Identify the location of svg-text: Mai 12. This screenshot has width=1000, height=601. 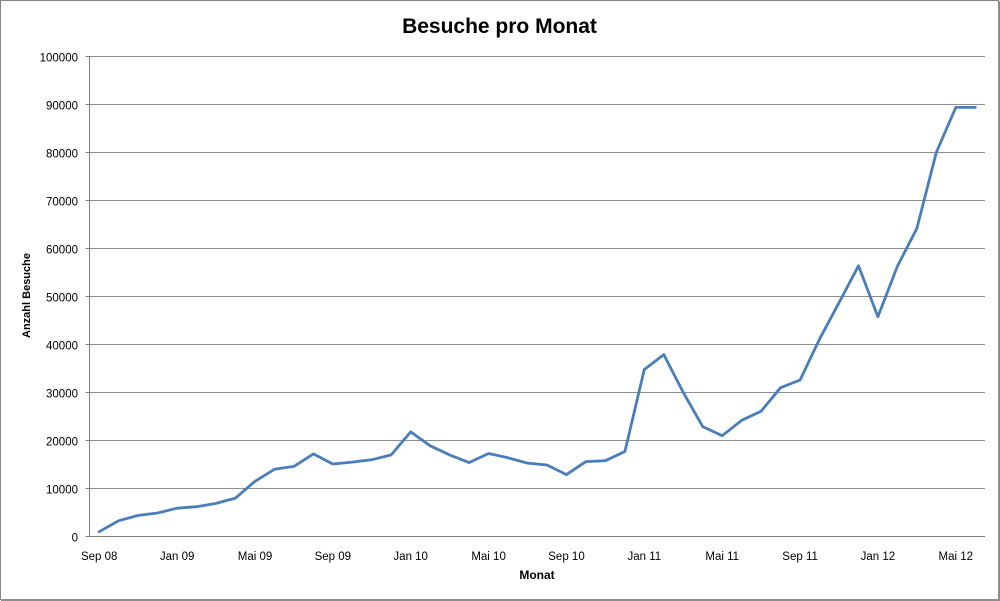
(956, 557).